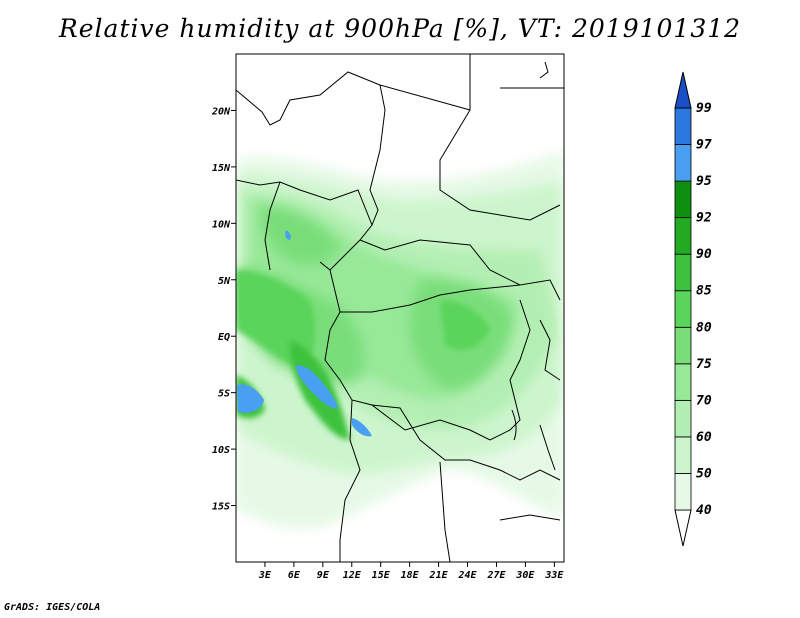  Describe the element at coordinates (221, 168) in the screenshot. I see `lat-tick-label: 15N` at that location.